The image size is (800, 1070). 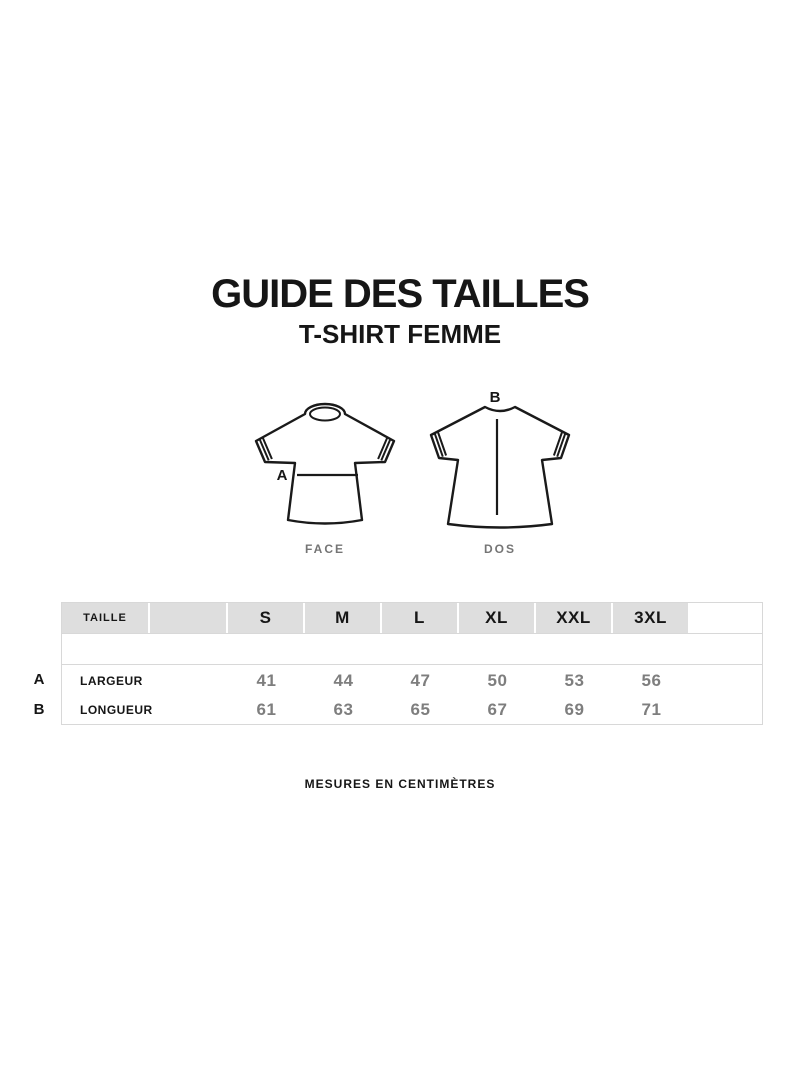 What do you see at coordinates (651, 680) in the screenshot?
I see `largeur-value-3xl: 56` at bounding box center [651, 680].